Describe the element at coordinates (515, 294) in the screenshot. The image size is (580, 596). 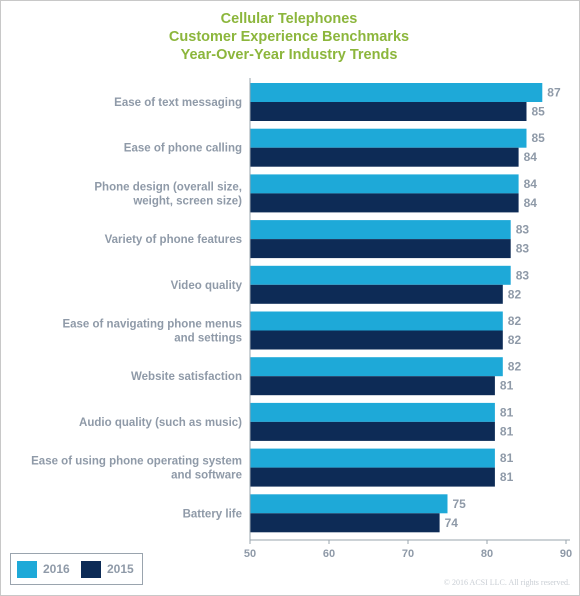
I see `value-label-2015-4: 82` at that location.